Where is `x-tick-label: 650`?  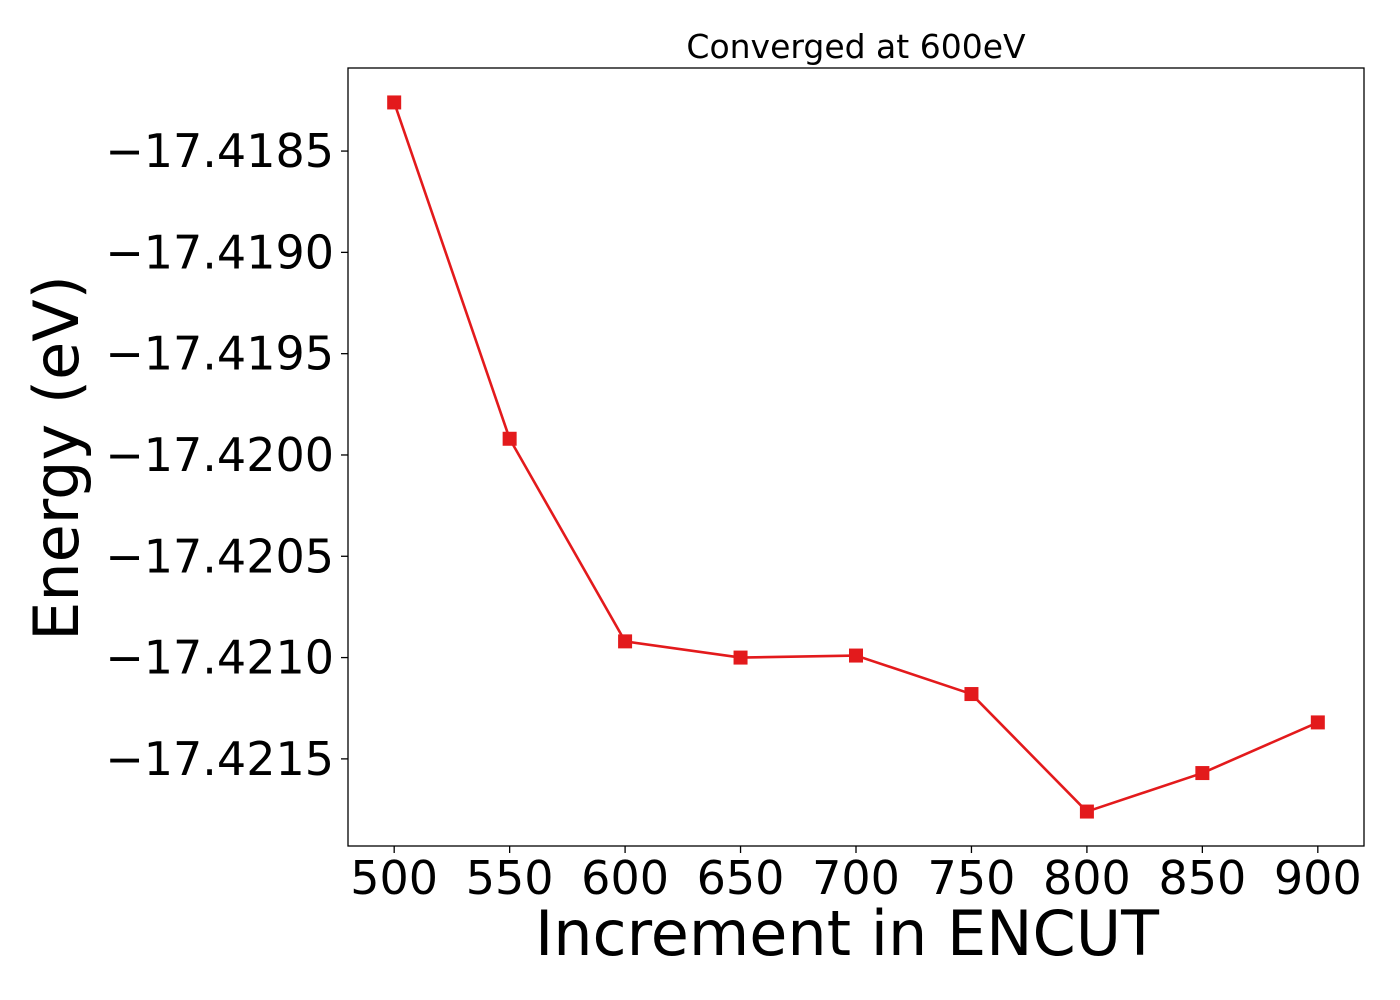 x-tick-label: 650 is located at coordinates (741, 878).